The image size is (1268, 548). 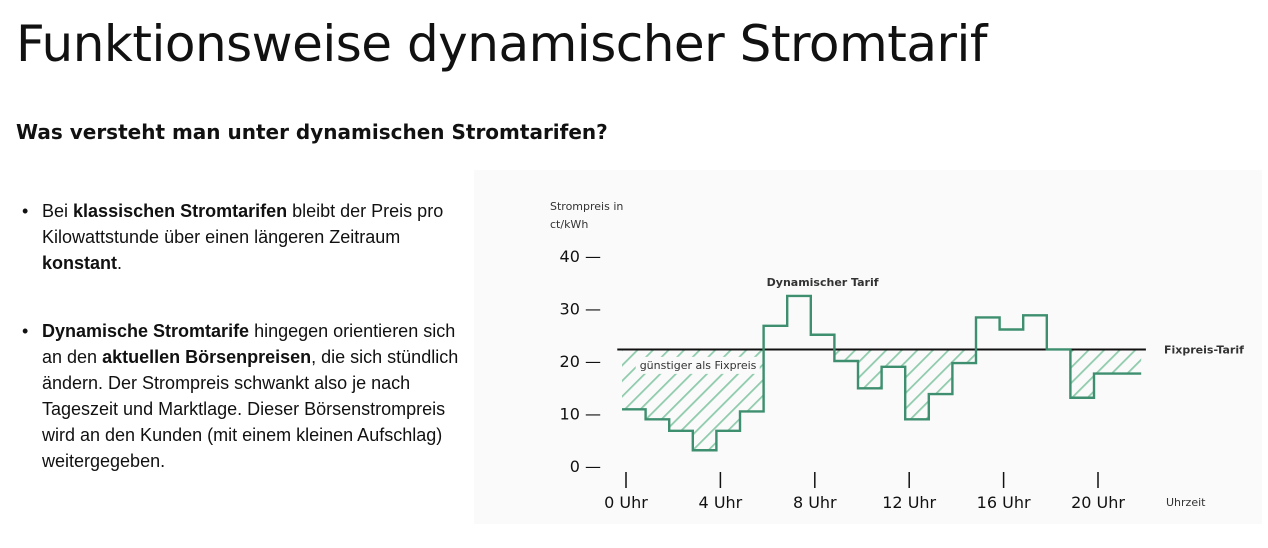 What do you see at coordinates (146, 331) in the screenshot?
I see `bullet-1-run-0-bold: Dynamische Stromtarife` at bounding box center [146, 331].